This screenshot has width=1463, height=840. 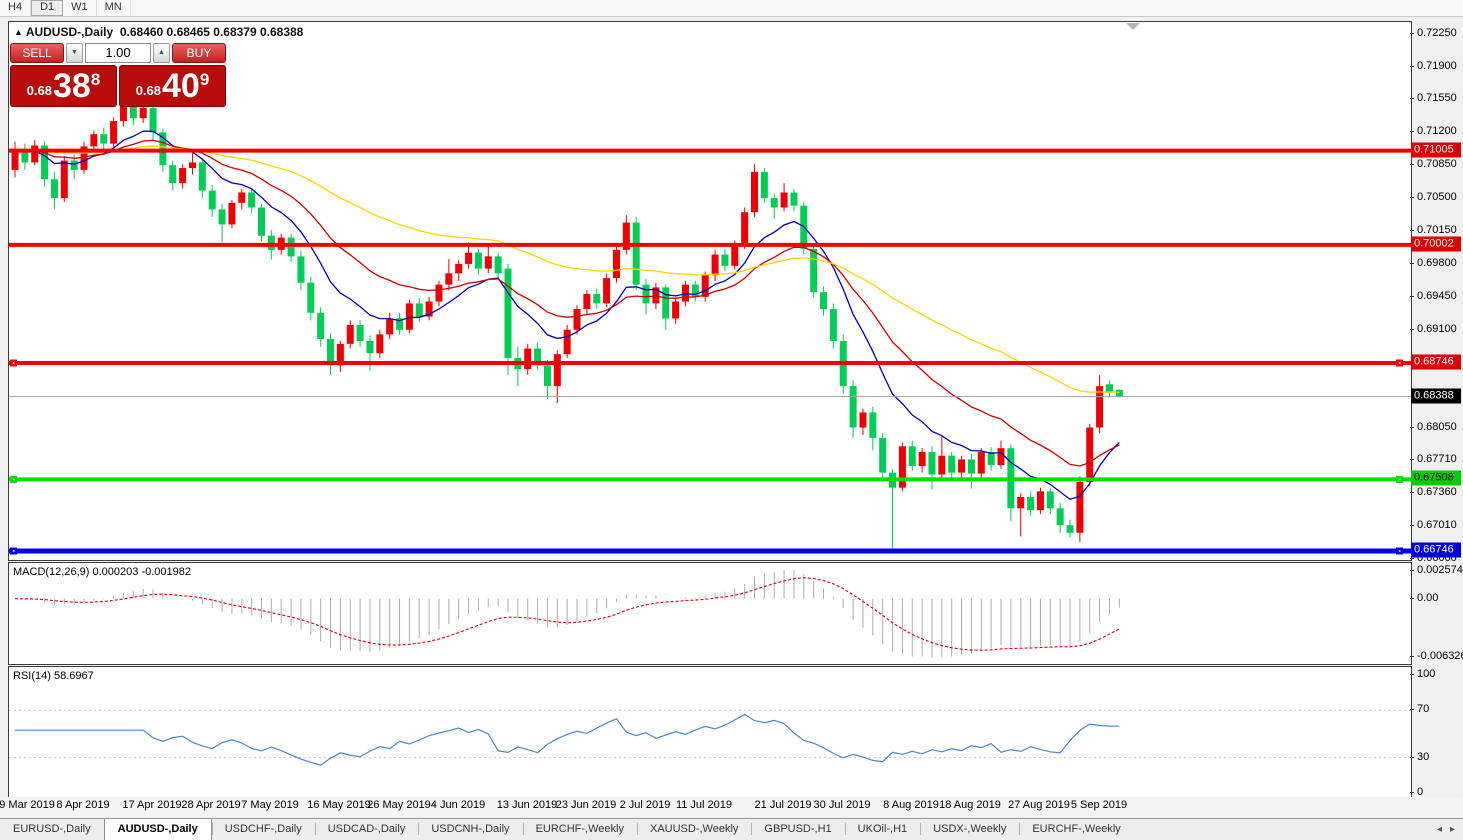 What do you see at coordinates (797, 829) in the screenshot?
I see `symbol-tab-gbpusd-h1: GBPUSD-,H1` at bounding box center [797, 829].